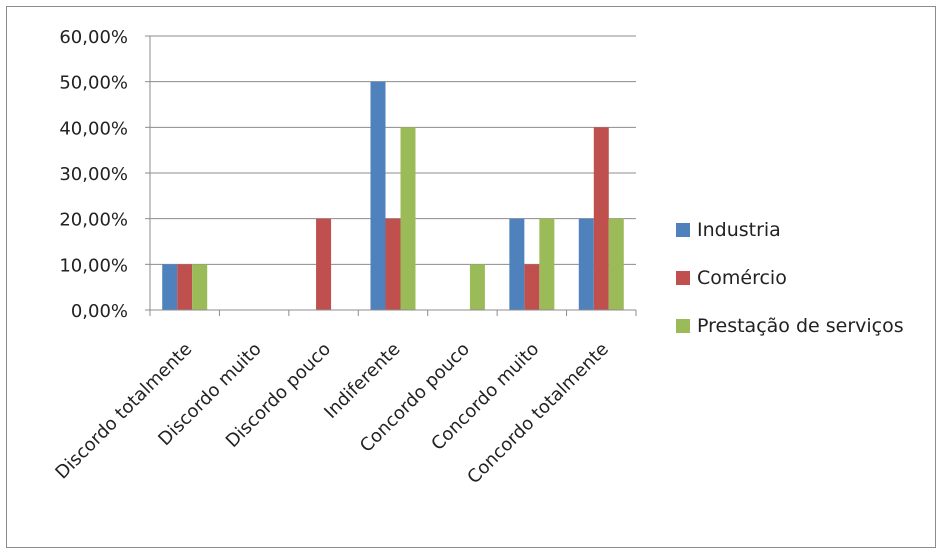 The width and height of the screenshot is (947, 549). I want to click on legend-item-prestacao: Prestação de serviços, so click(790, 326).